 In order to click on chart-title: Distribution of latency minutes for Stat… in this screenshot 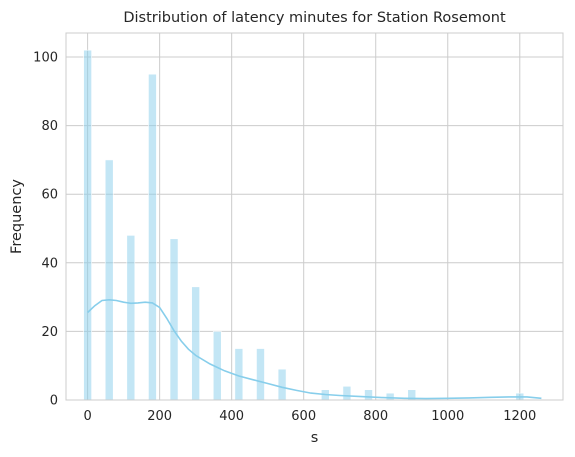, I will do `click(314, 18)`.